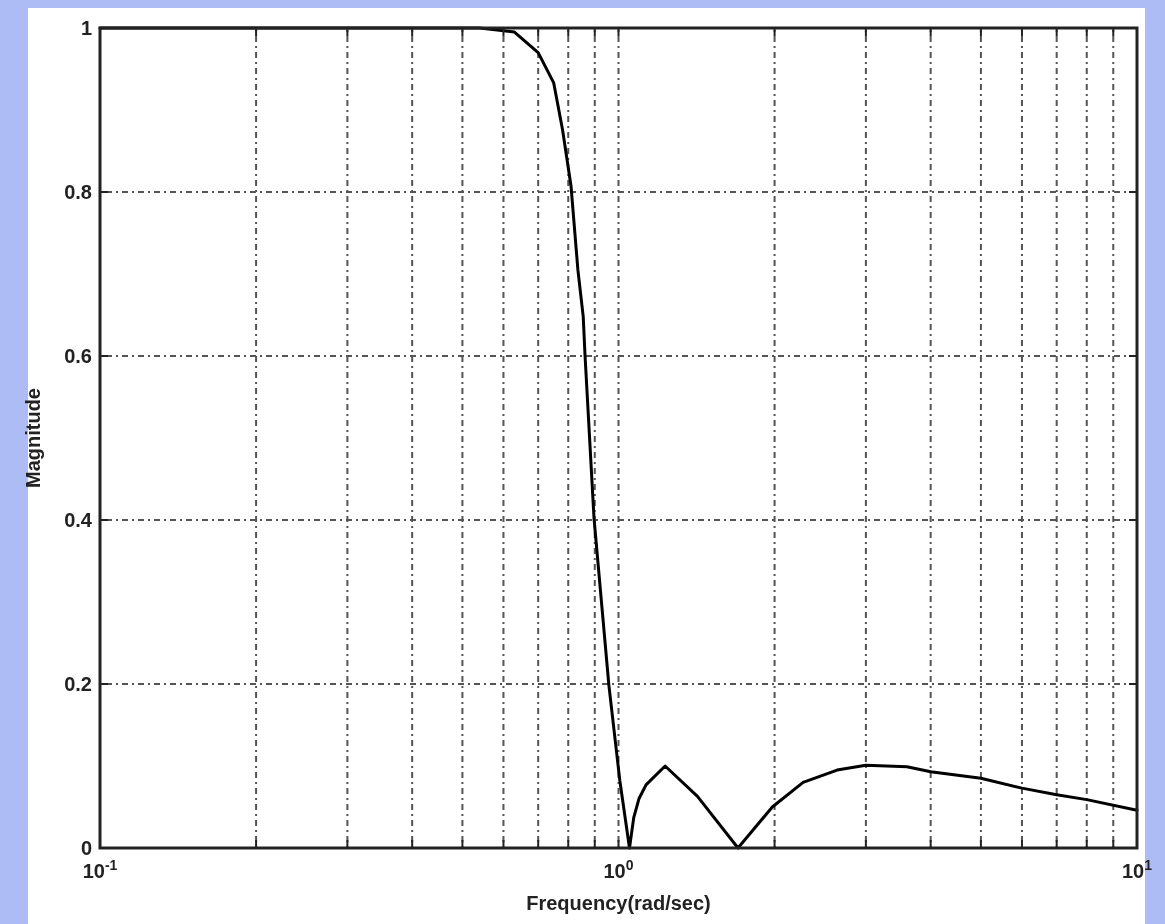 The image size is (1165, 924). Describe the element at coordinates (78, 356) in the screenshot. I see `y-tick-label: 0.6` at that location.